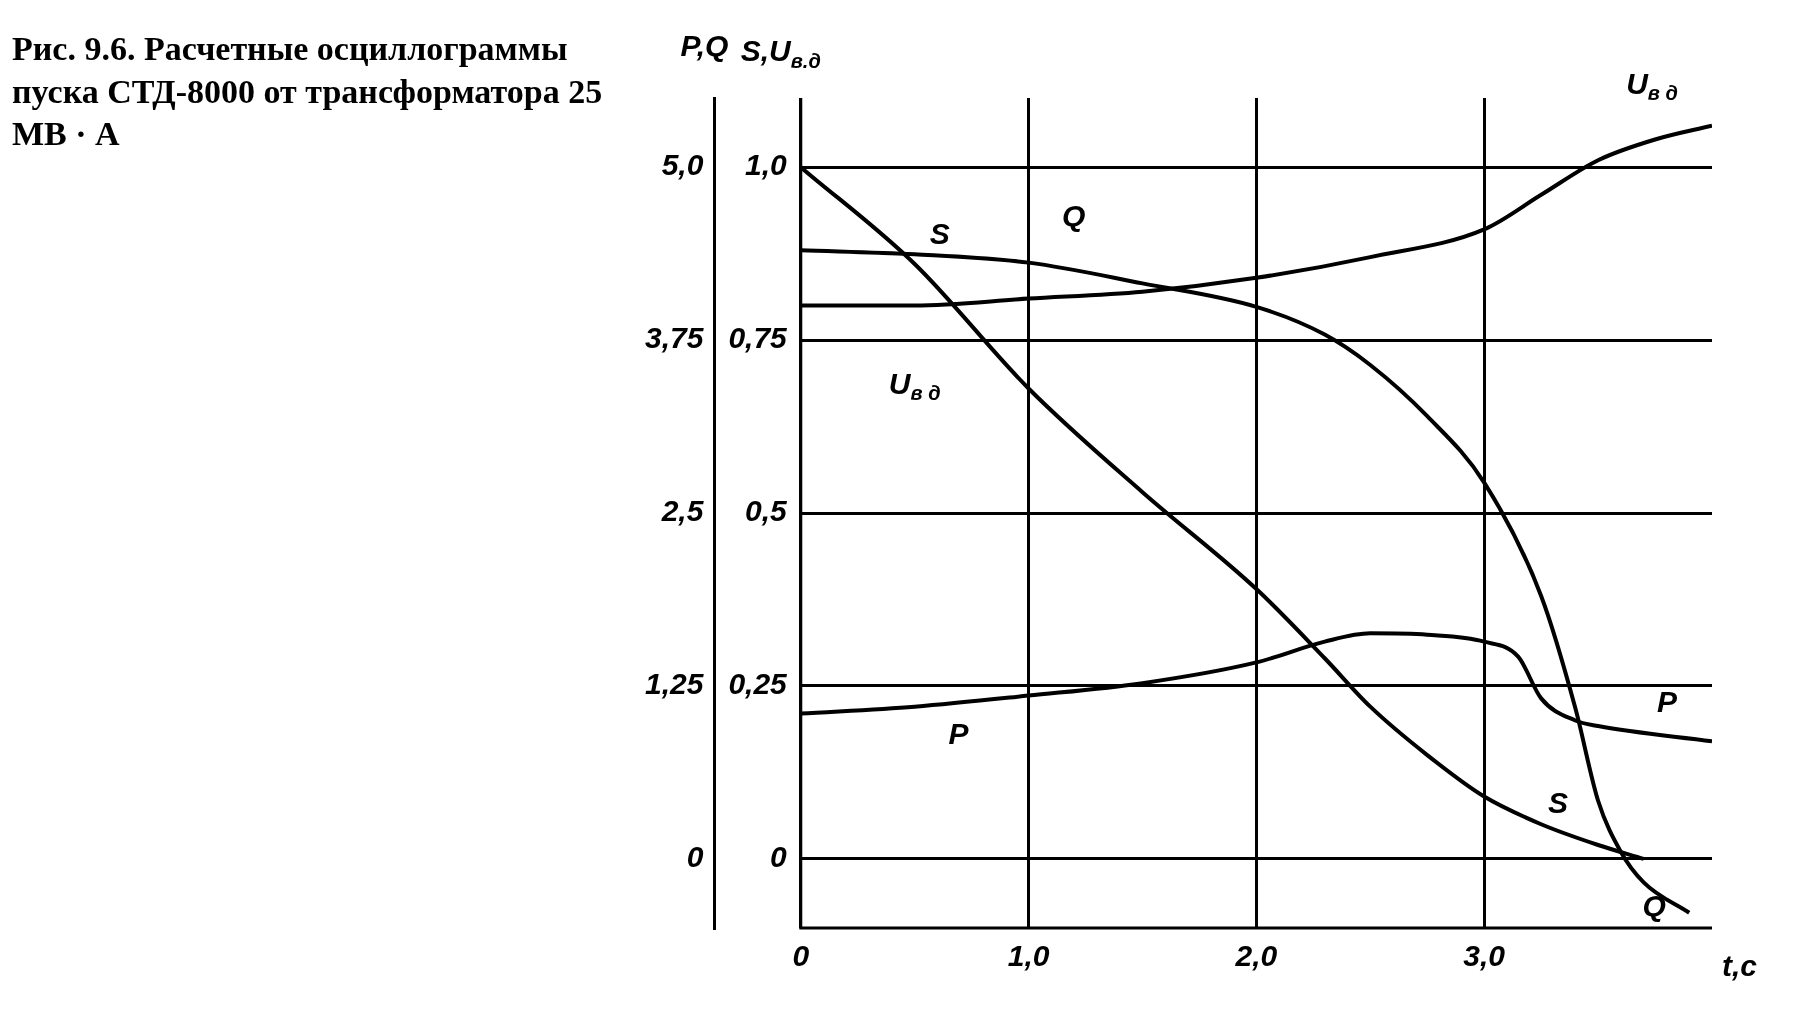 The width and height of the screenshot is (1801, 1018). I want to click on y-tick-label: 2,5, so click(682, 511).